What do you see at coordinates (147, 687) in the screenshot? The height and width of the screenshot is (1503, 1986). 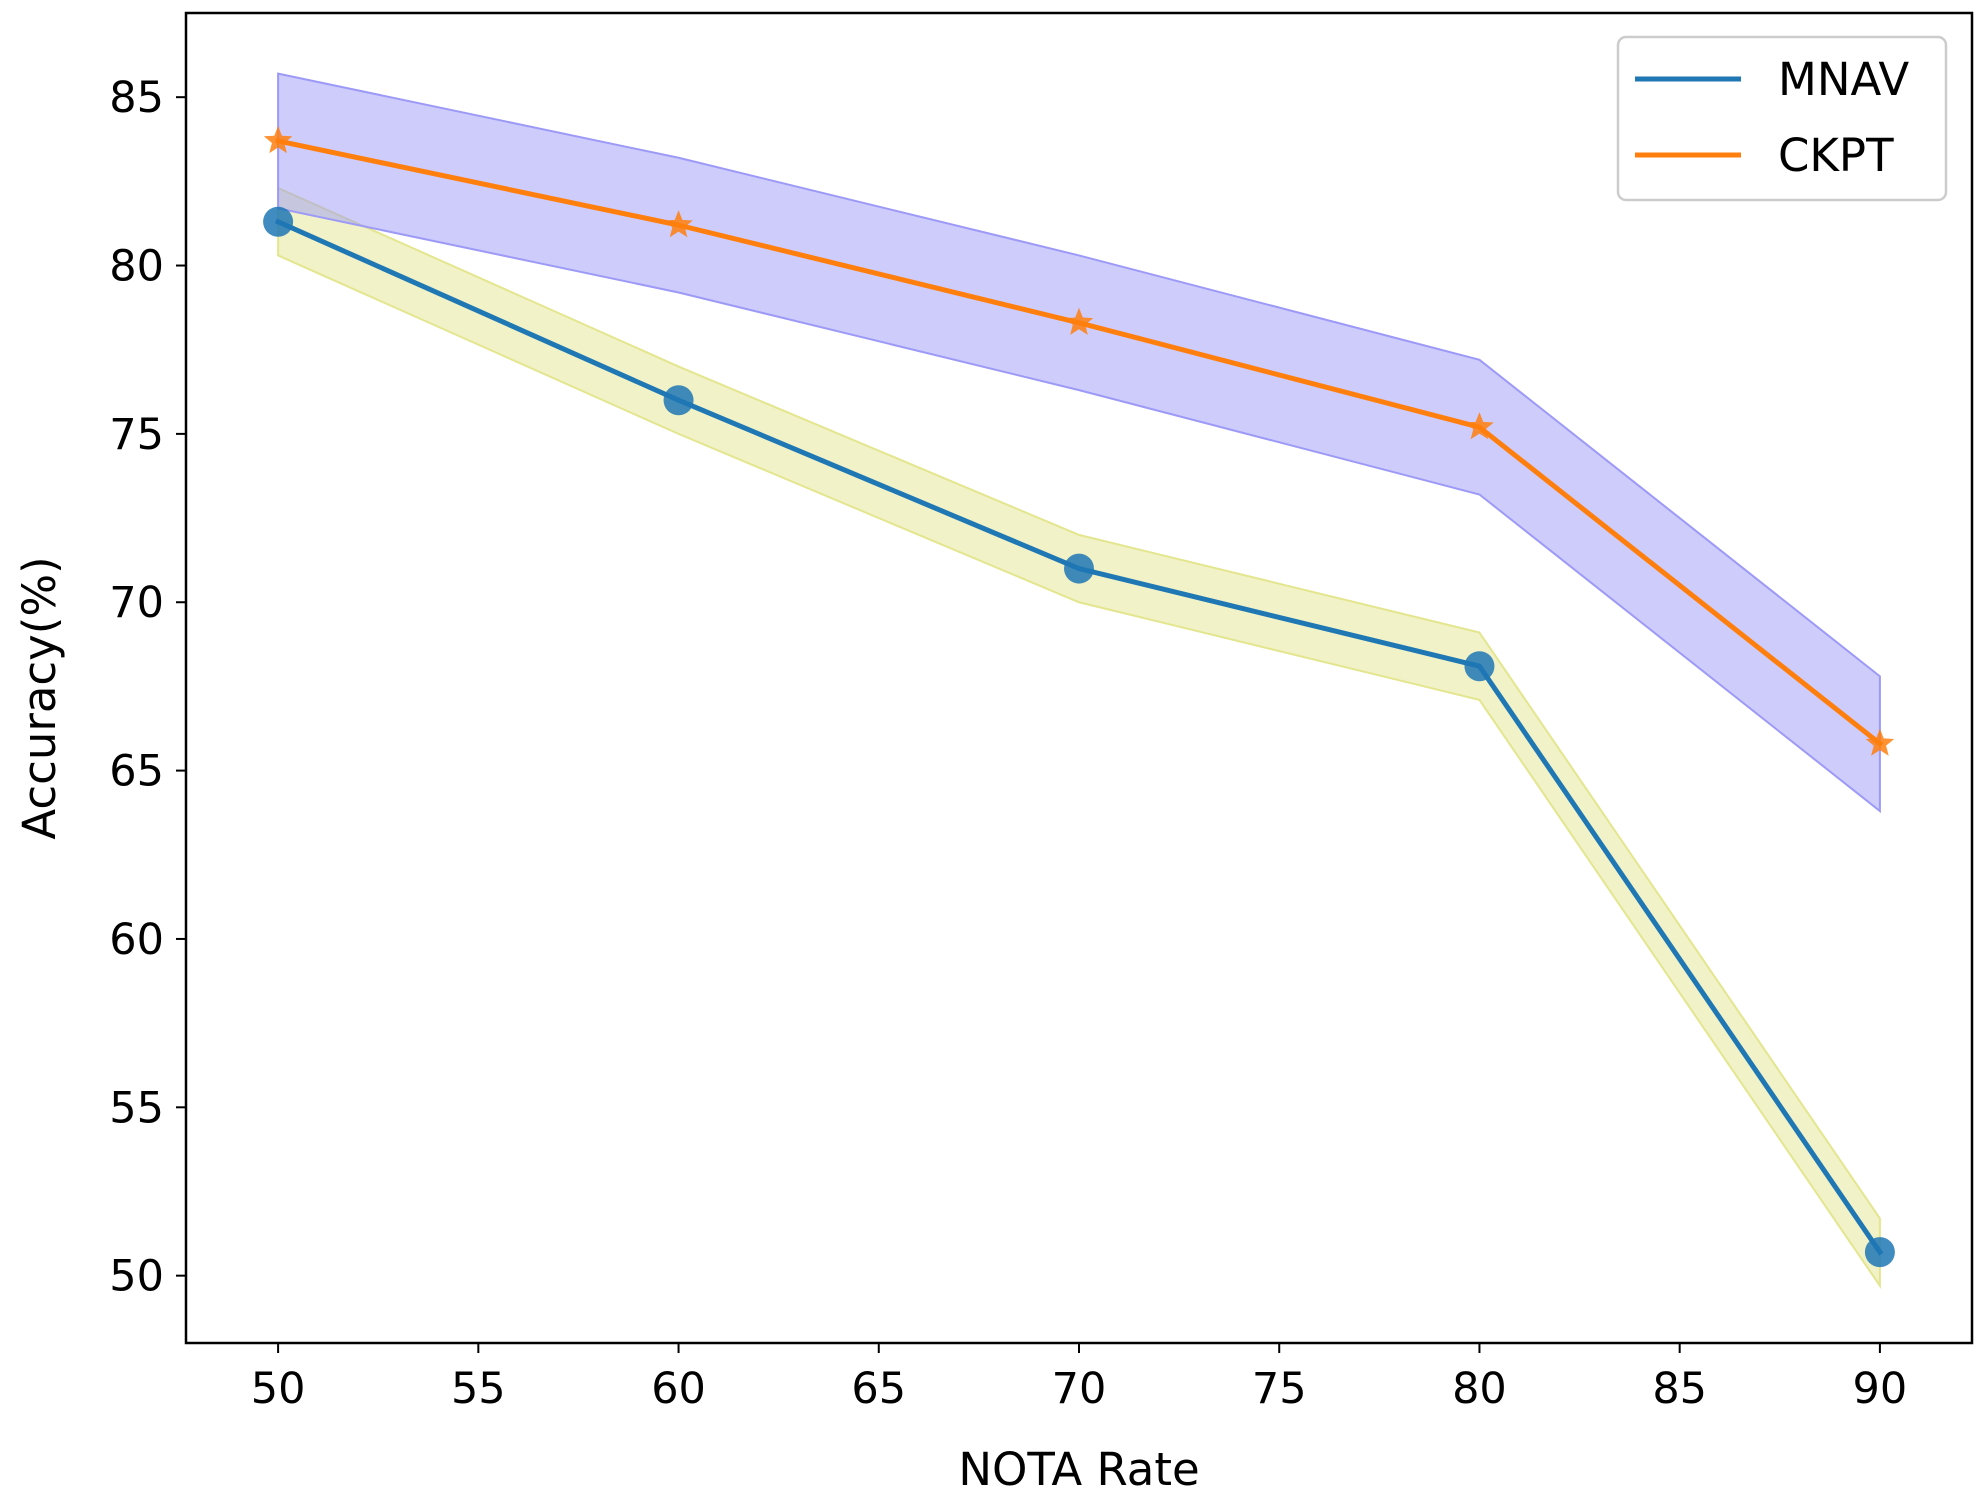 I see `y-axis-ticks: 50 55 60 65 70 75 80 85` at bounding box center [147, 687].